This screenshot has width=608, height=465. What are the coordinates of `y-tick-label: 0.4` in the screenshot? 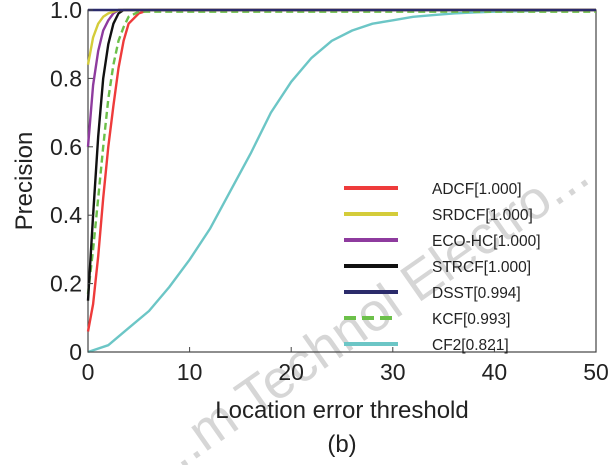 It's located at (66, 215).